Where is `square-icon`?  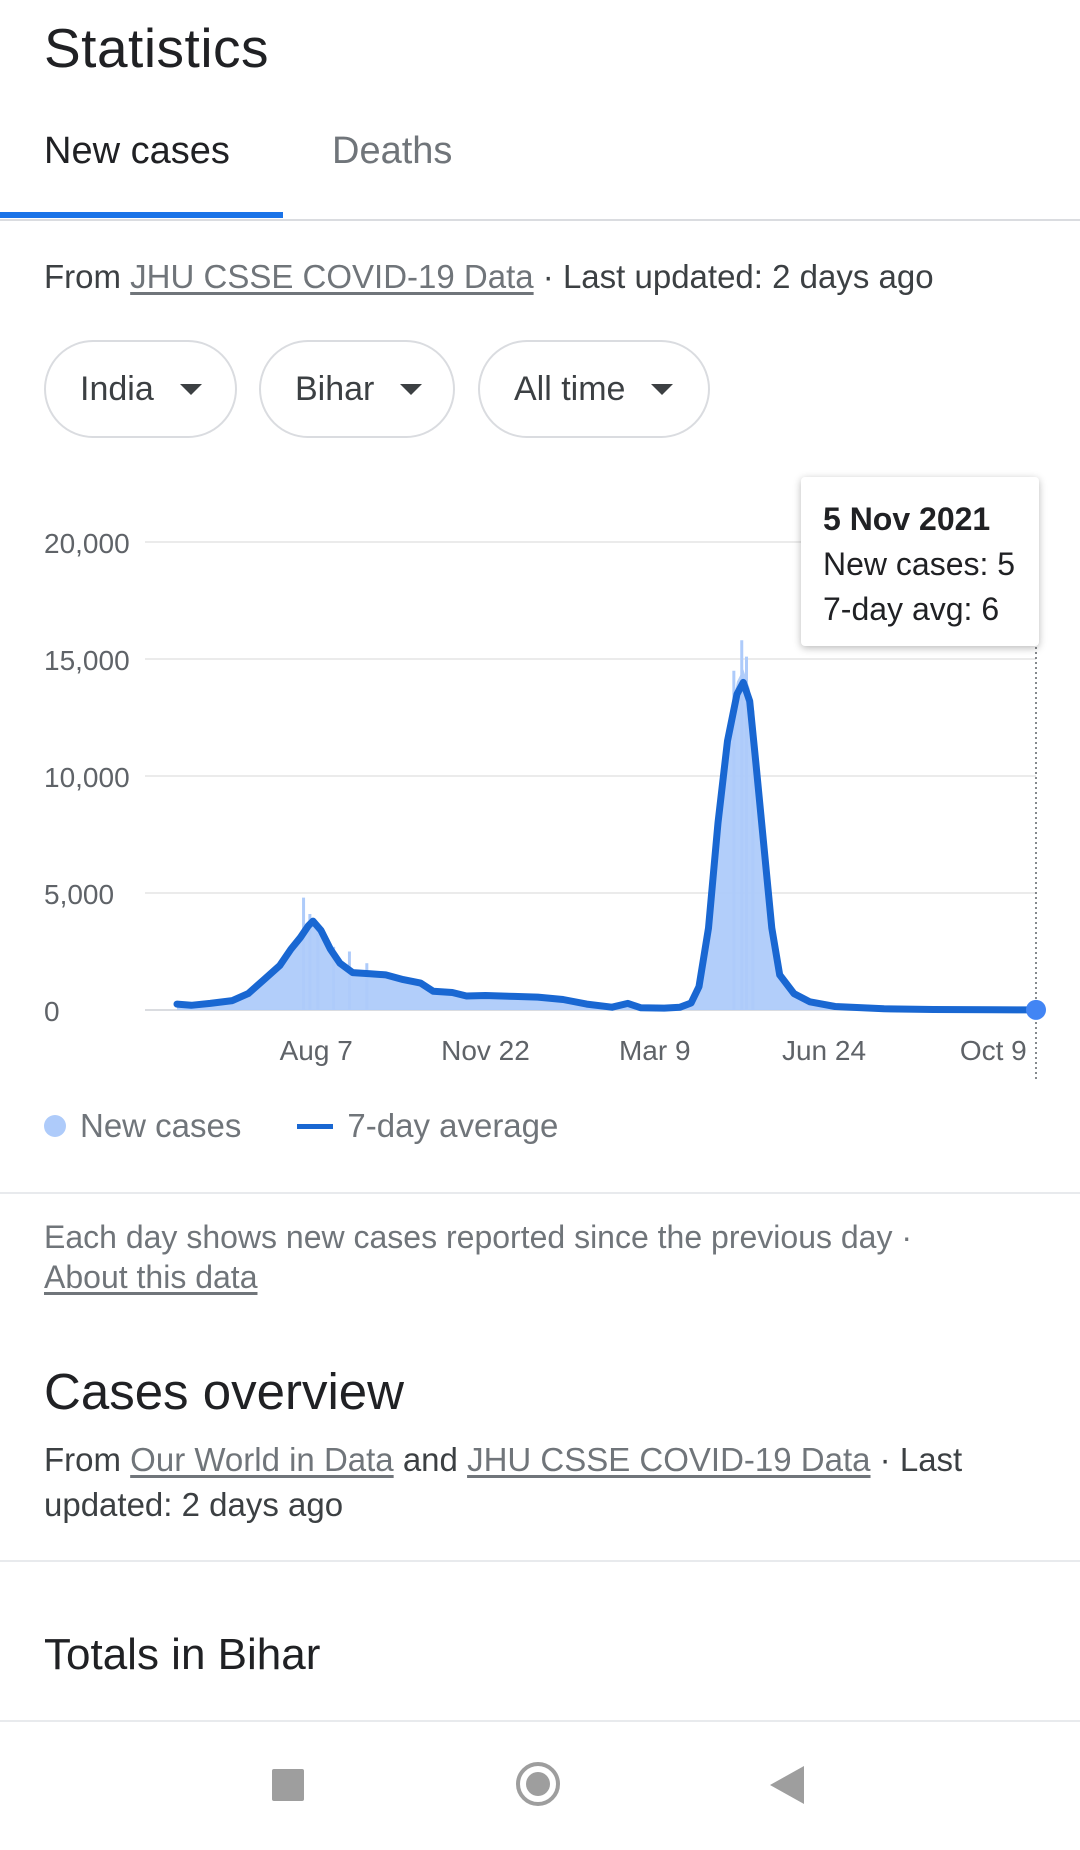
square-icon is located at coordinates (288, 1785).